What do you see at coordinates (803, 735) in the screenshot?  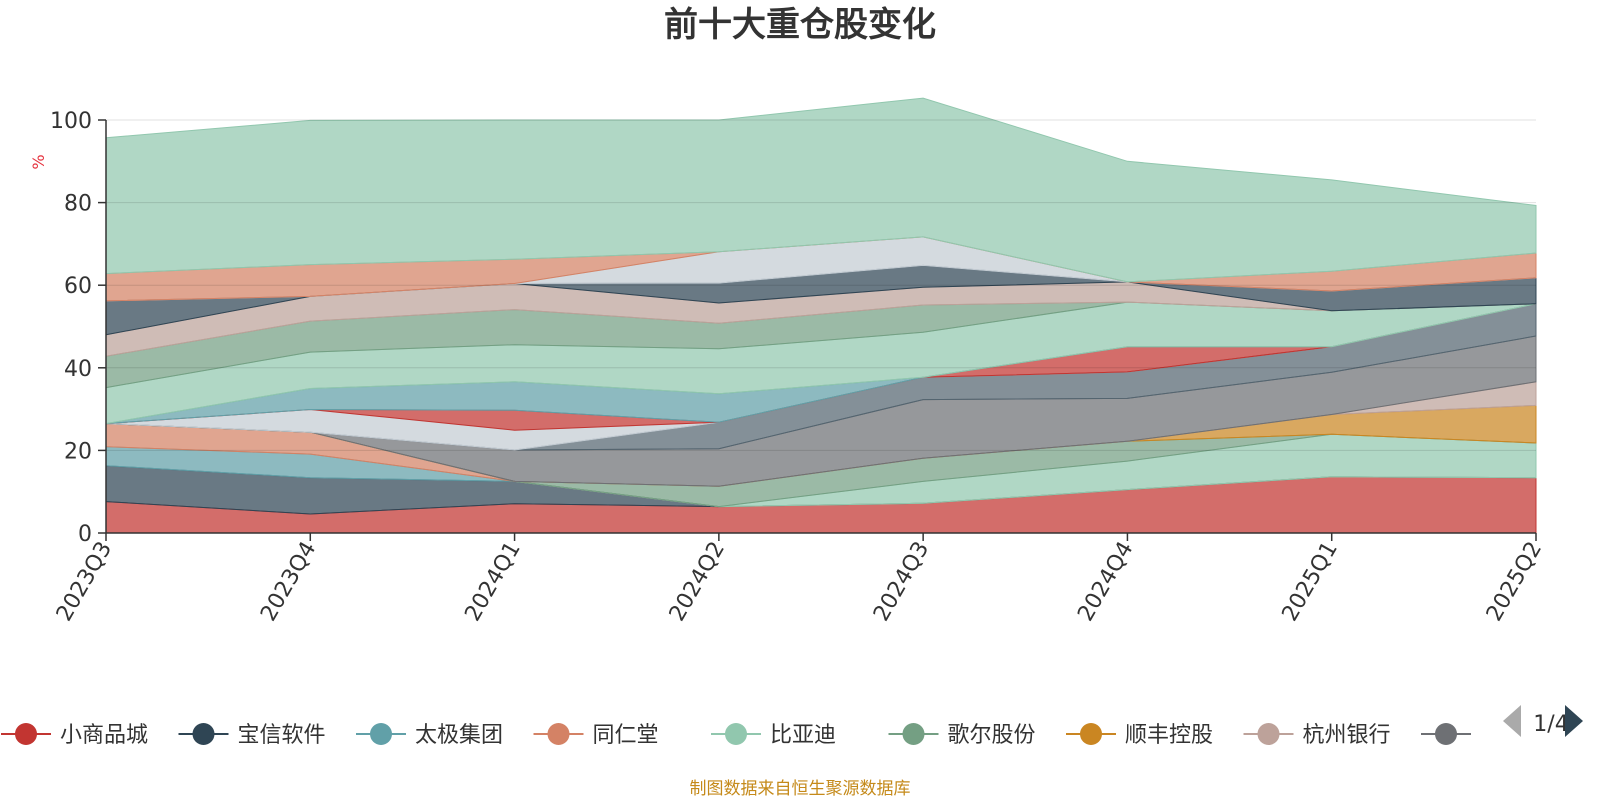 I see `legend-label: 比亚迪` at bounding box center [803, 735].